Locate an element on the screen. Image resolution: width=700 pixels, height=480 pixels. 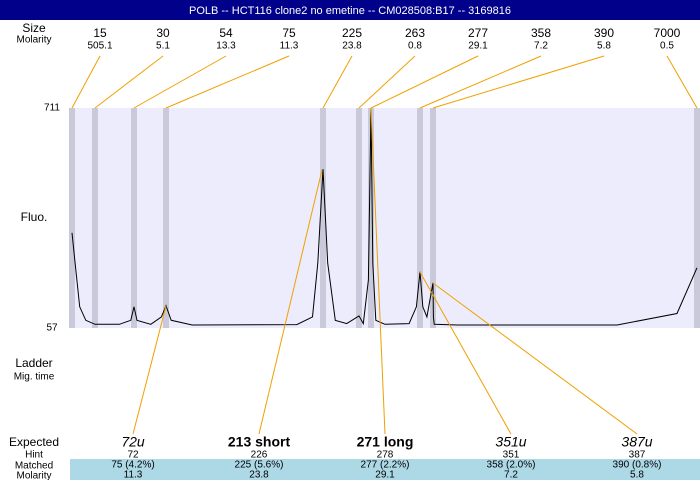
expected: 72u is located at coordinates (133, 442).